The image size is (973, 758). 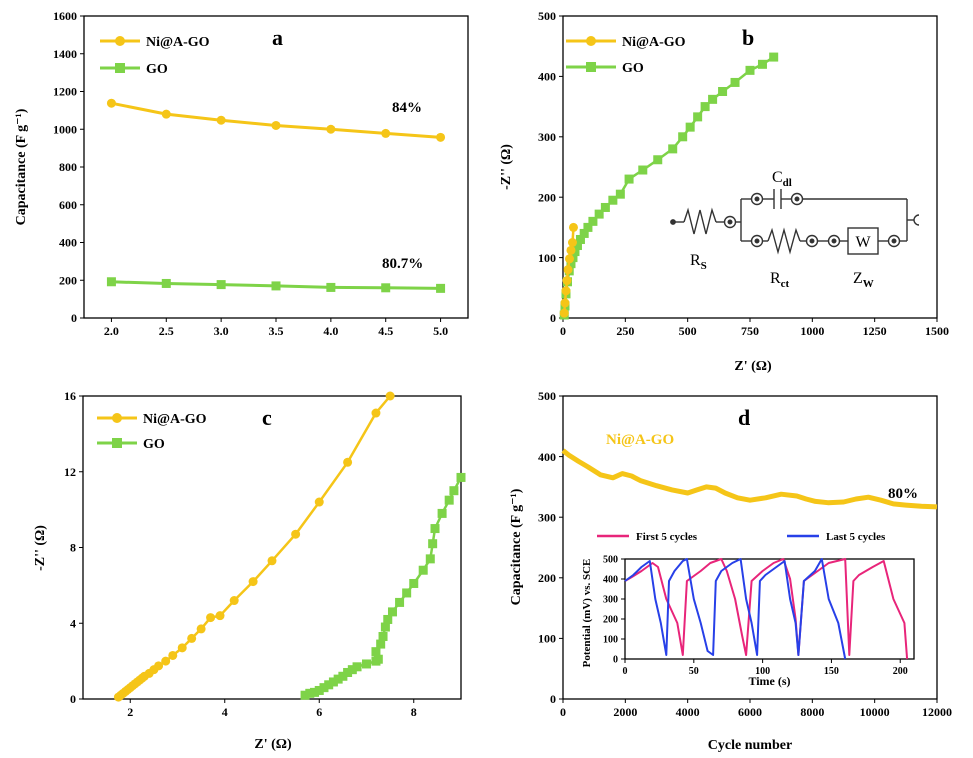 What do you see at coordinates (547, 77) in the screenshot?
I see `panel-b-ytick-label: 400` at bounding box center [547, 77].